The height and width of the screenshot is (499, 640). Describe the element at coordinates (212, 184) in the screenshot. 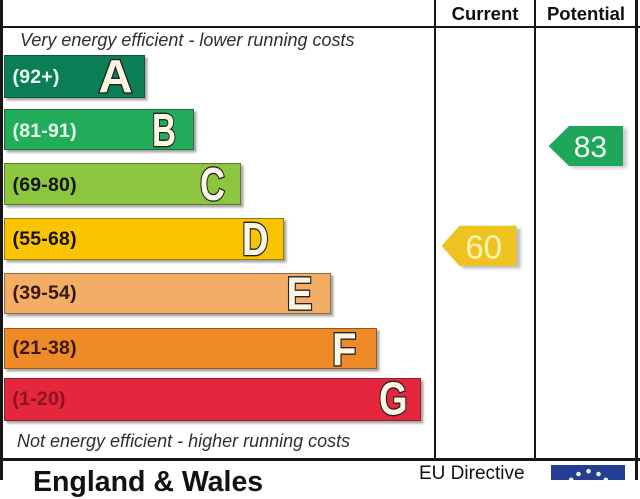

I see `svg-text: C` at that location.